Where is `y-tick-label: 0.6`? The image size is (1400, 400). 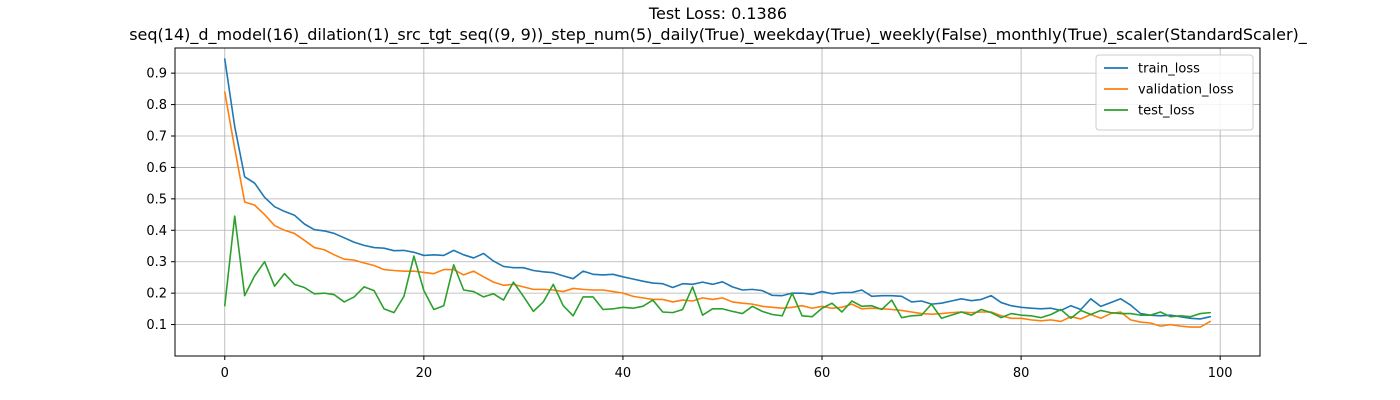
y-tick-label: 0.6 is located at coordinates (156, 168).